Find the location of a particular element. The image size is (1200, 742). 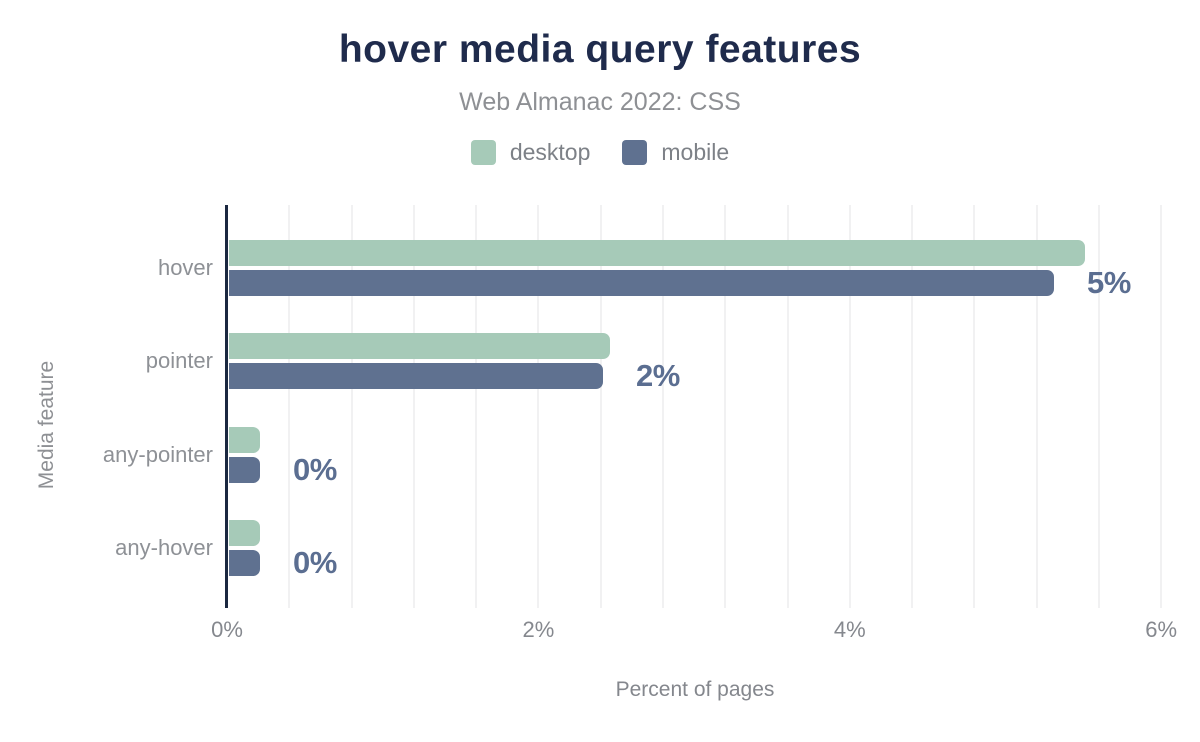

legend-label: desktop is located at coordinates (550, 152).